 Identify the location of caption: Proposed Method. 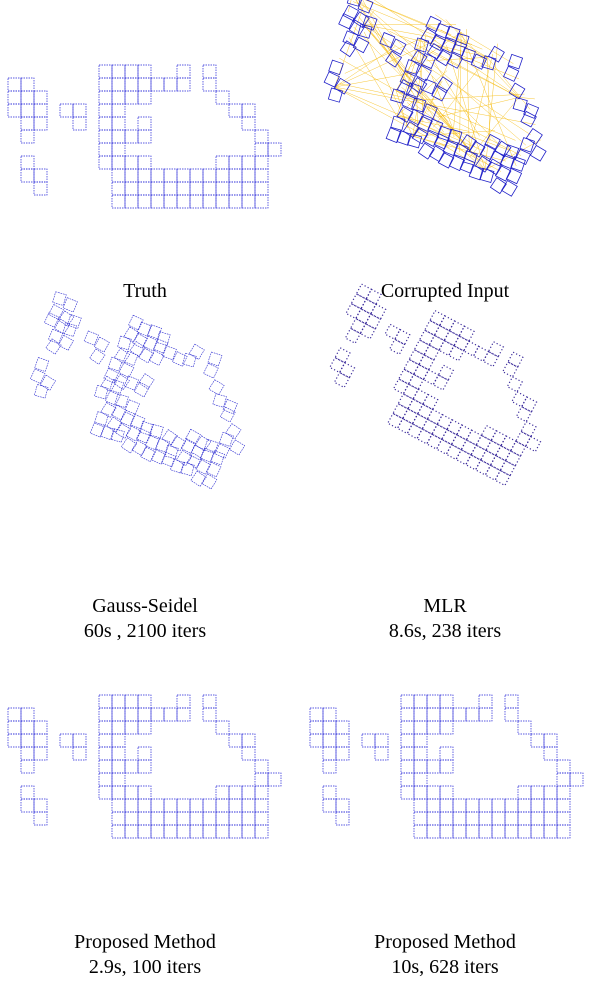
(445, 942).